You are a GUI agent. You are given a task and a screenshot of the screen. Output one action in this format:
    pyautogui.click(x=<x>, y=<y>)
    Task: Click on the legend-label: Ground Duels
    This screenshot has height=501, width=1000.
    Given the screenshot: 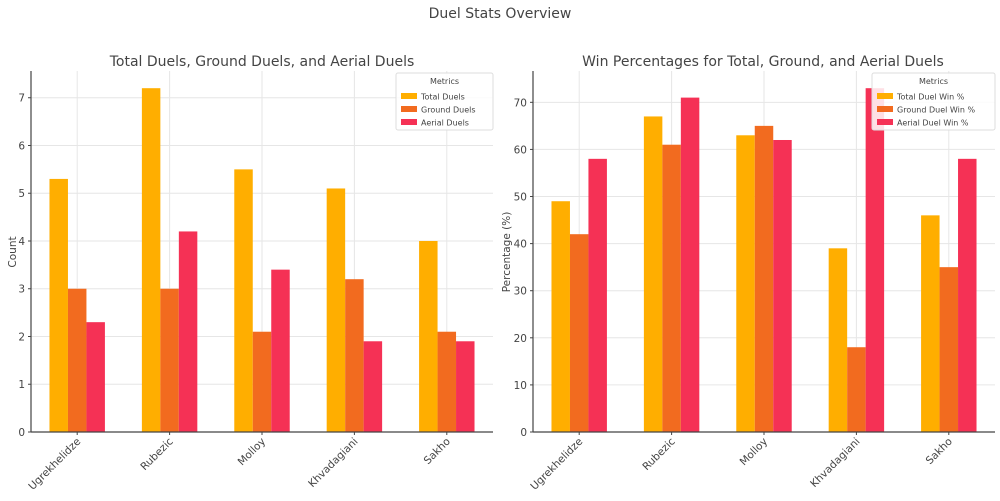 What is the action you would take?
    pyautogui.click(x=448, y=110)
    